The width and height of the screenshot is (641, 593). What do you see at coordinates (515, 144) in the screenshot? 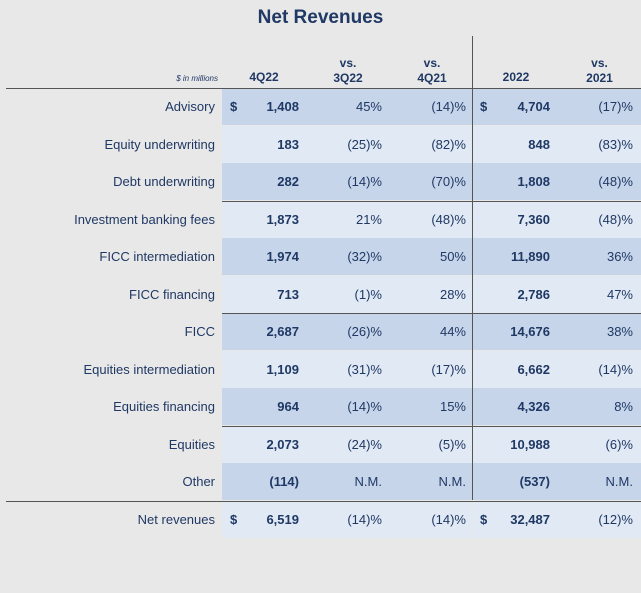
I see `cell-y2022: 848` at bounding box center [515, 144].